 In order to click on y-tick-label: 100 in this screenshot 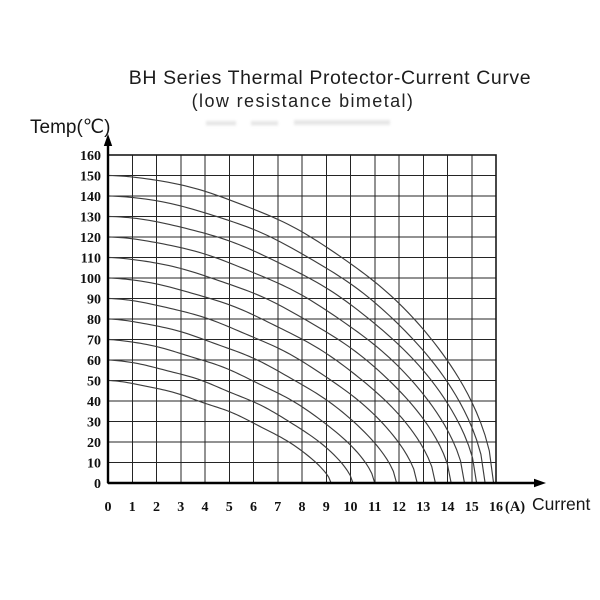, I will do `click(90, 279)`.